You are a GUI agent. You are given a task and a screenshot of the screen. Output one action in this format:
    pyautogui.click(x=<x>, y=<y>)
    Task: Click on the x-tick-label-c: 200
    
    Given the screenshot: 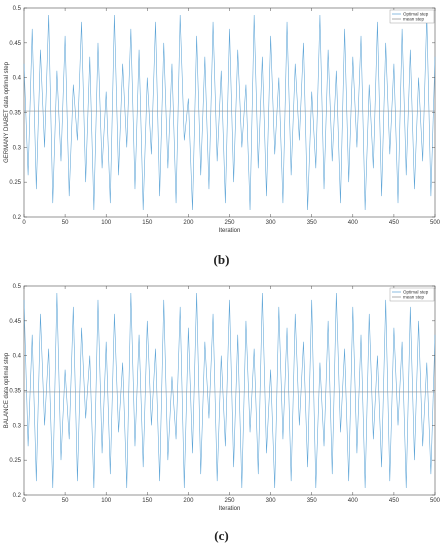 What is the action you would take?
    pyautogui.click(x=188, y=501)
    